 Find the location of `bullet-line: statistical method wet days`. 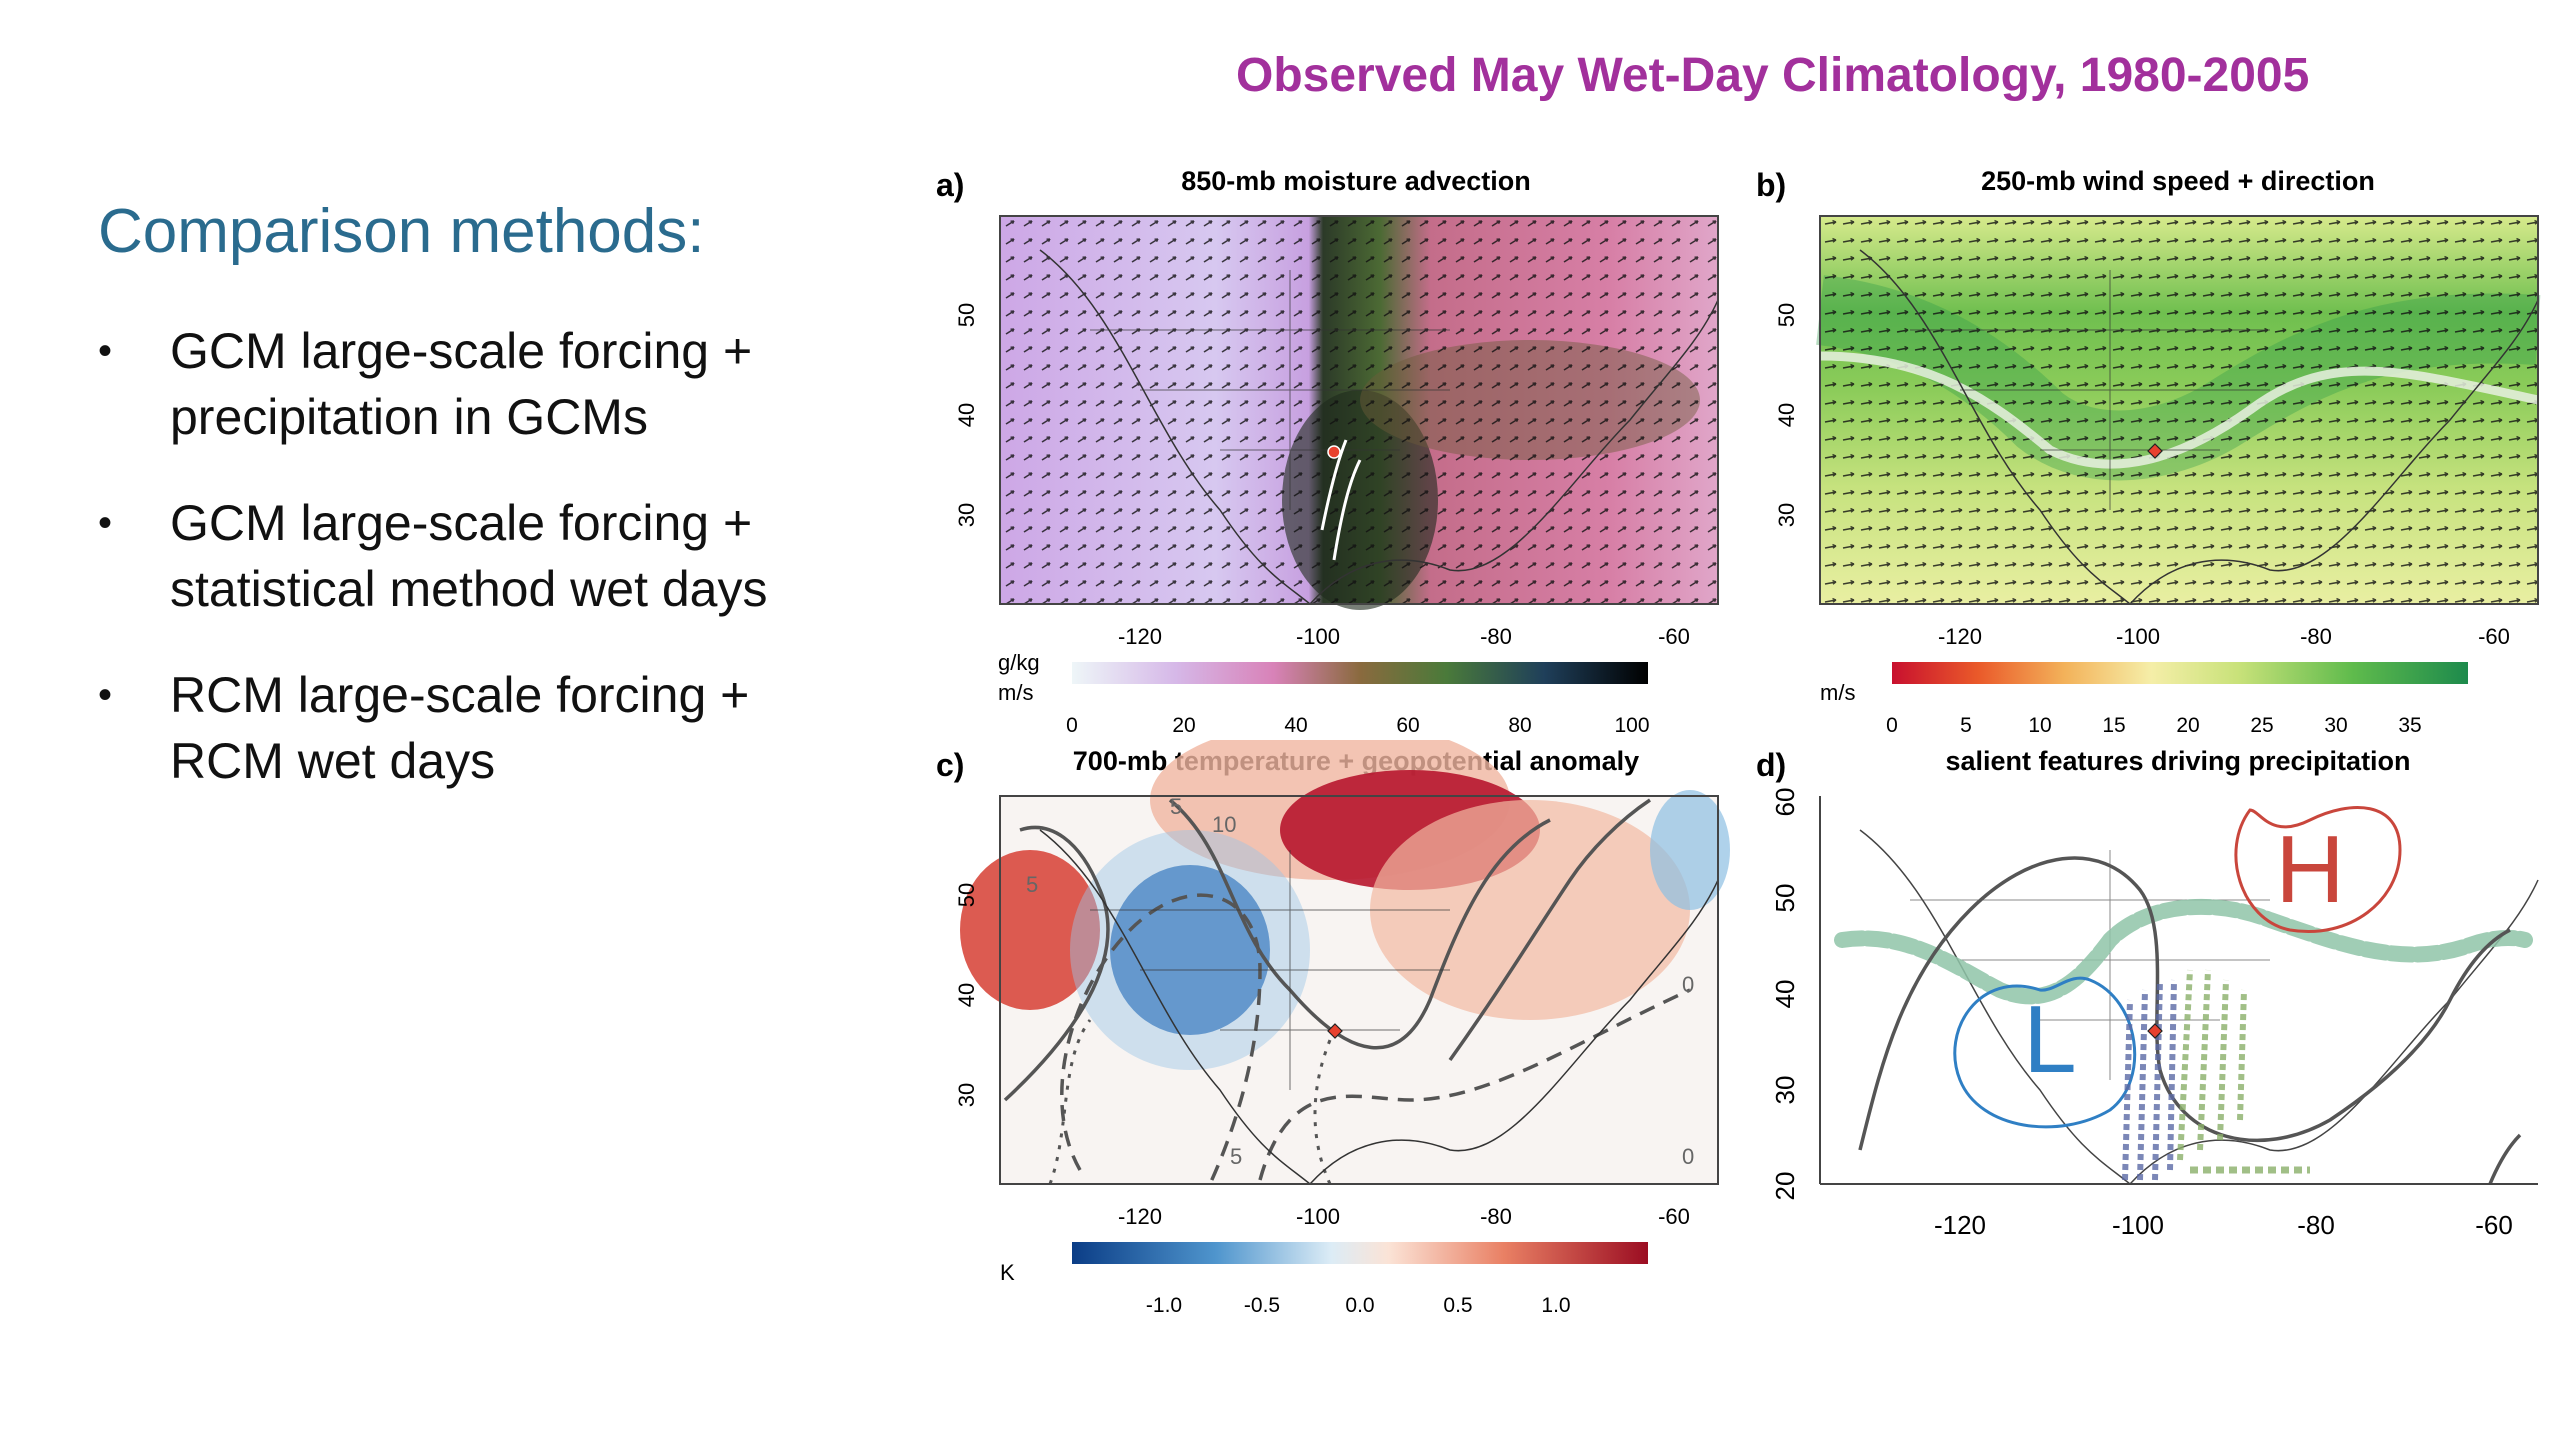

bullet-line: statistical method wet days is located at coordinates (469, 589).